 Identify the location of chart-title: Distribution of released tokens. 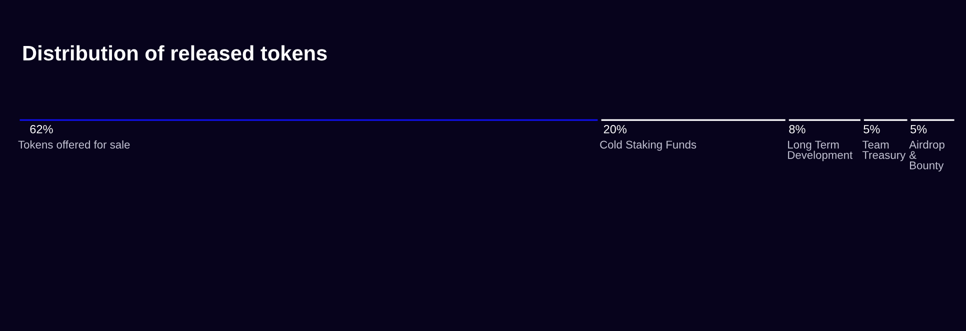
(175, 53).